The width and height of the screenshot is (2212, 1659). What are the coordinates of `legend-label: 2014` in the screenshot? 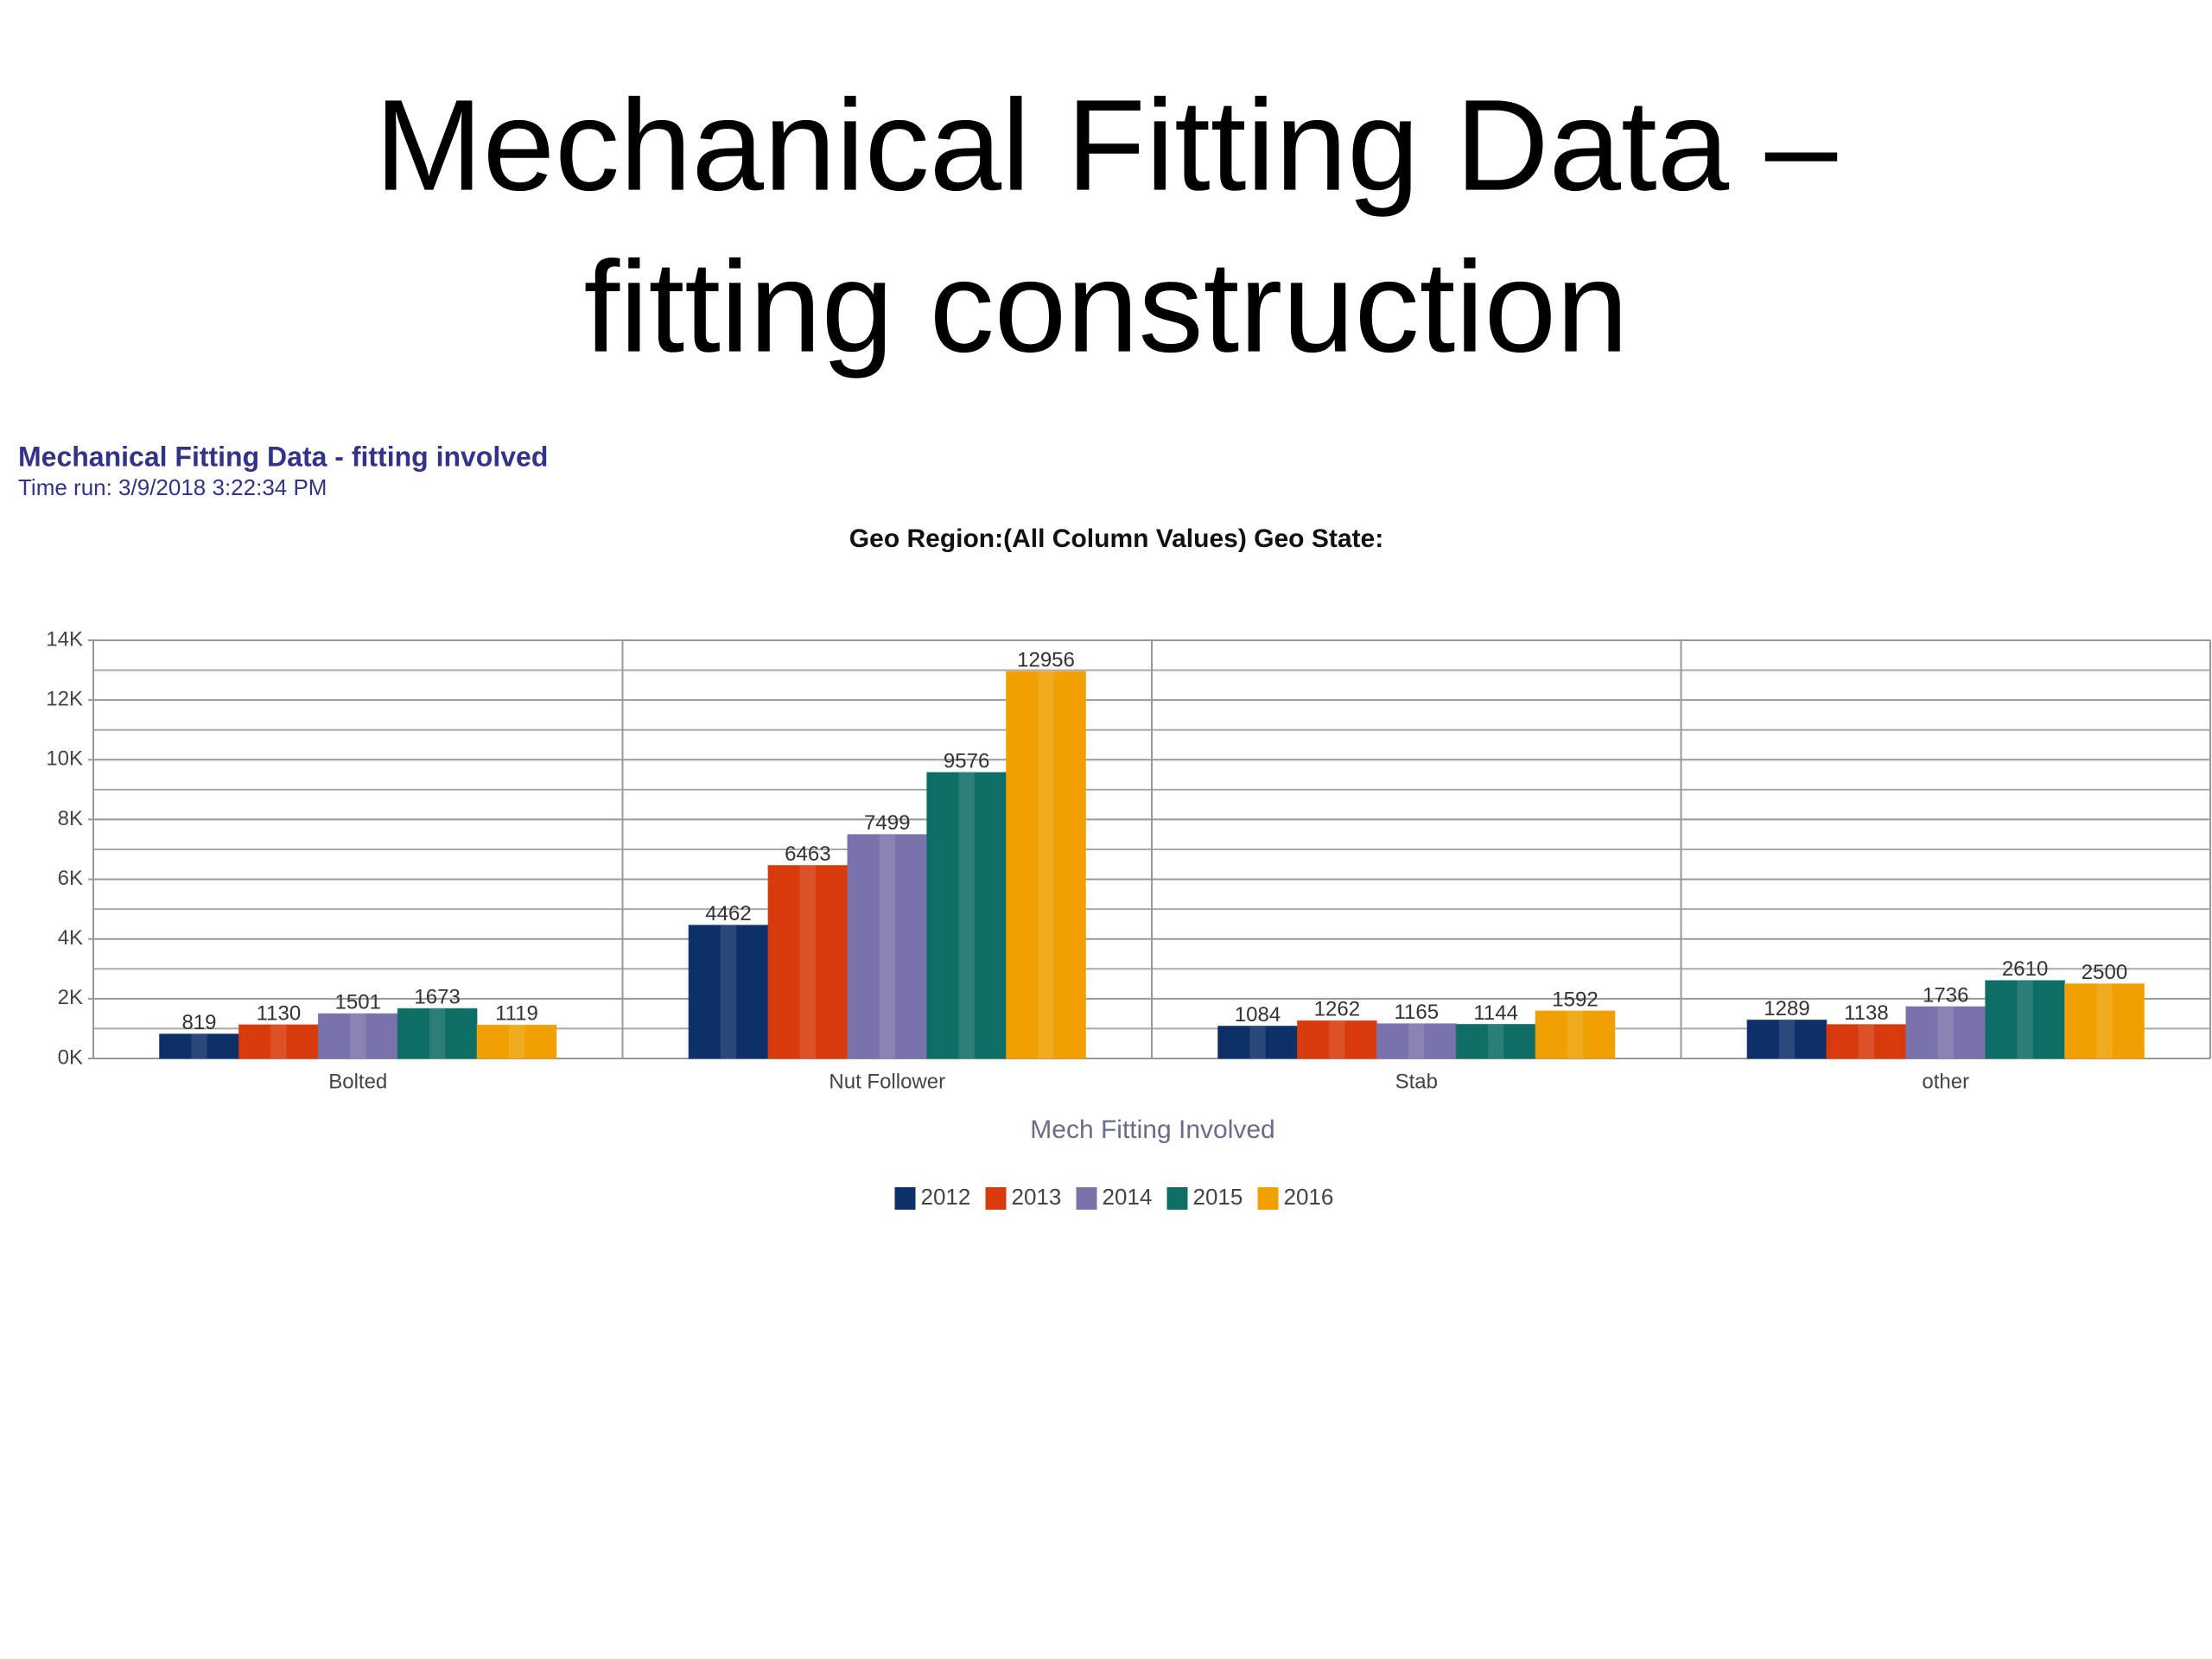 It's located at (1128, 1197).